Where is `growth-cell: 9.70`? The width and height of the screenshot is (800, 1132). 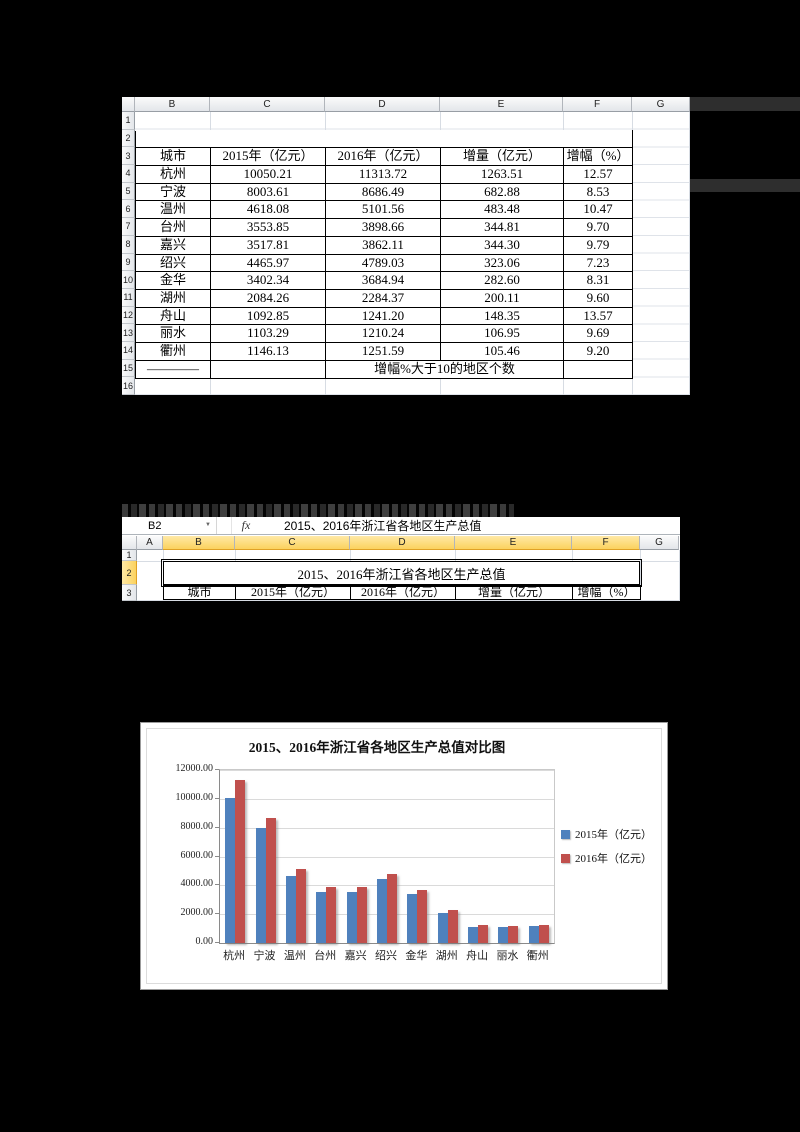
growth-cell: 9.70 is located at coordinates (598, 227).